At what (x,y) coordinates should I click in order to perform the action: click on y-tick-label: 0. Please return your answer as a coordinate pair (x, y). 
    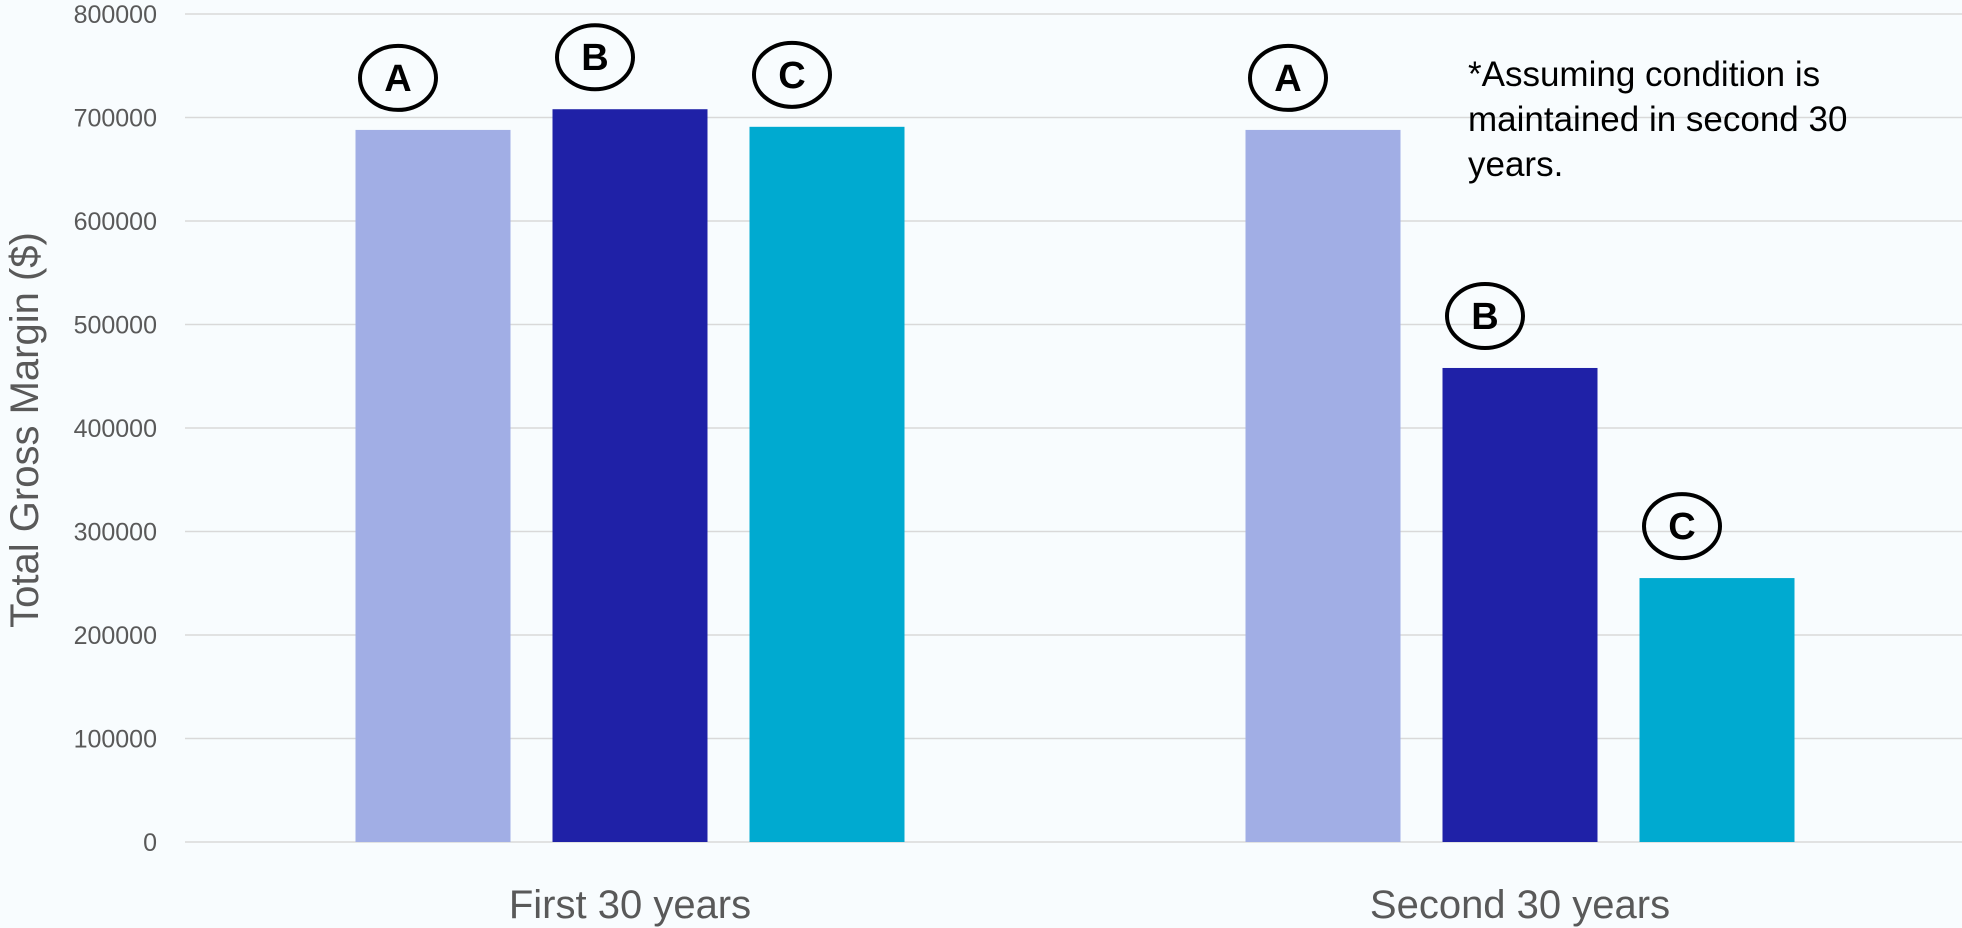
    Looking at the image, I should click on (150, 843).